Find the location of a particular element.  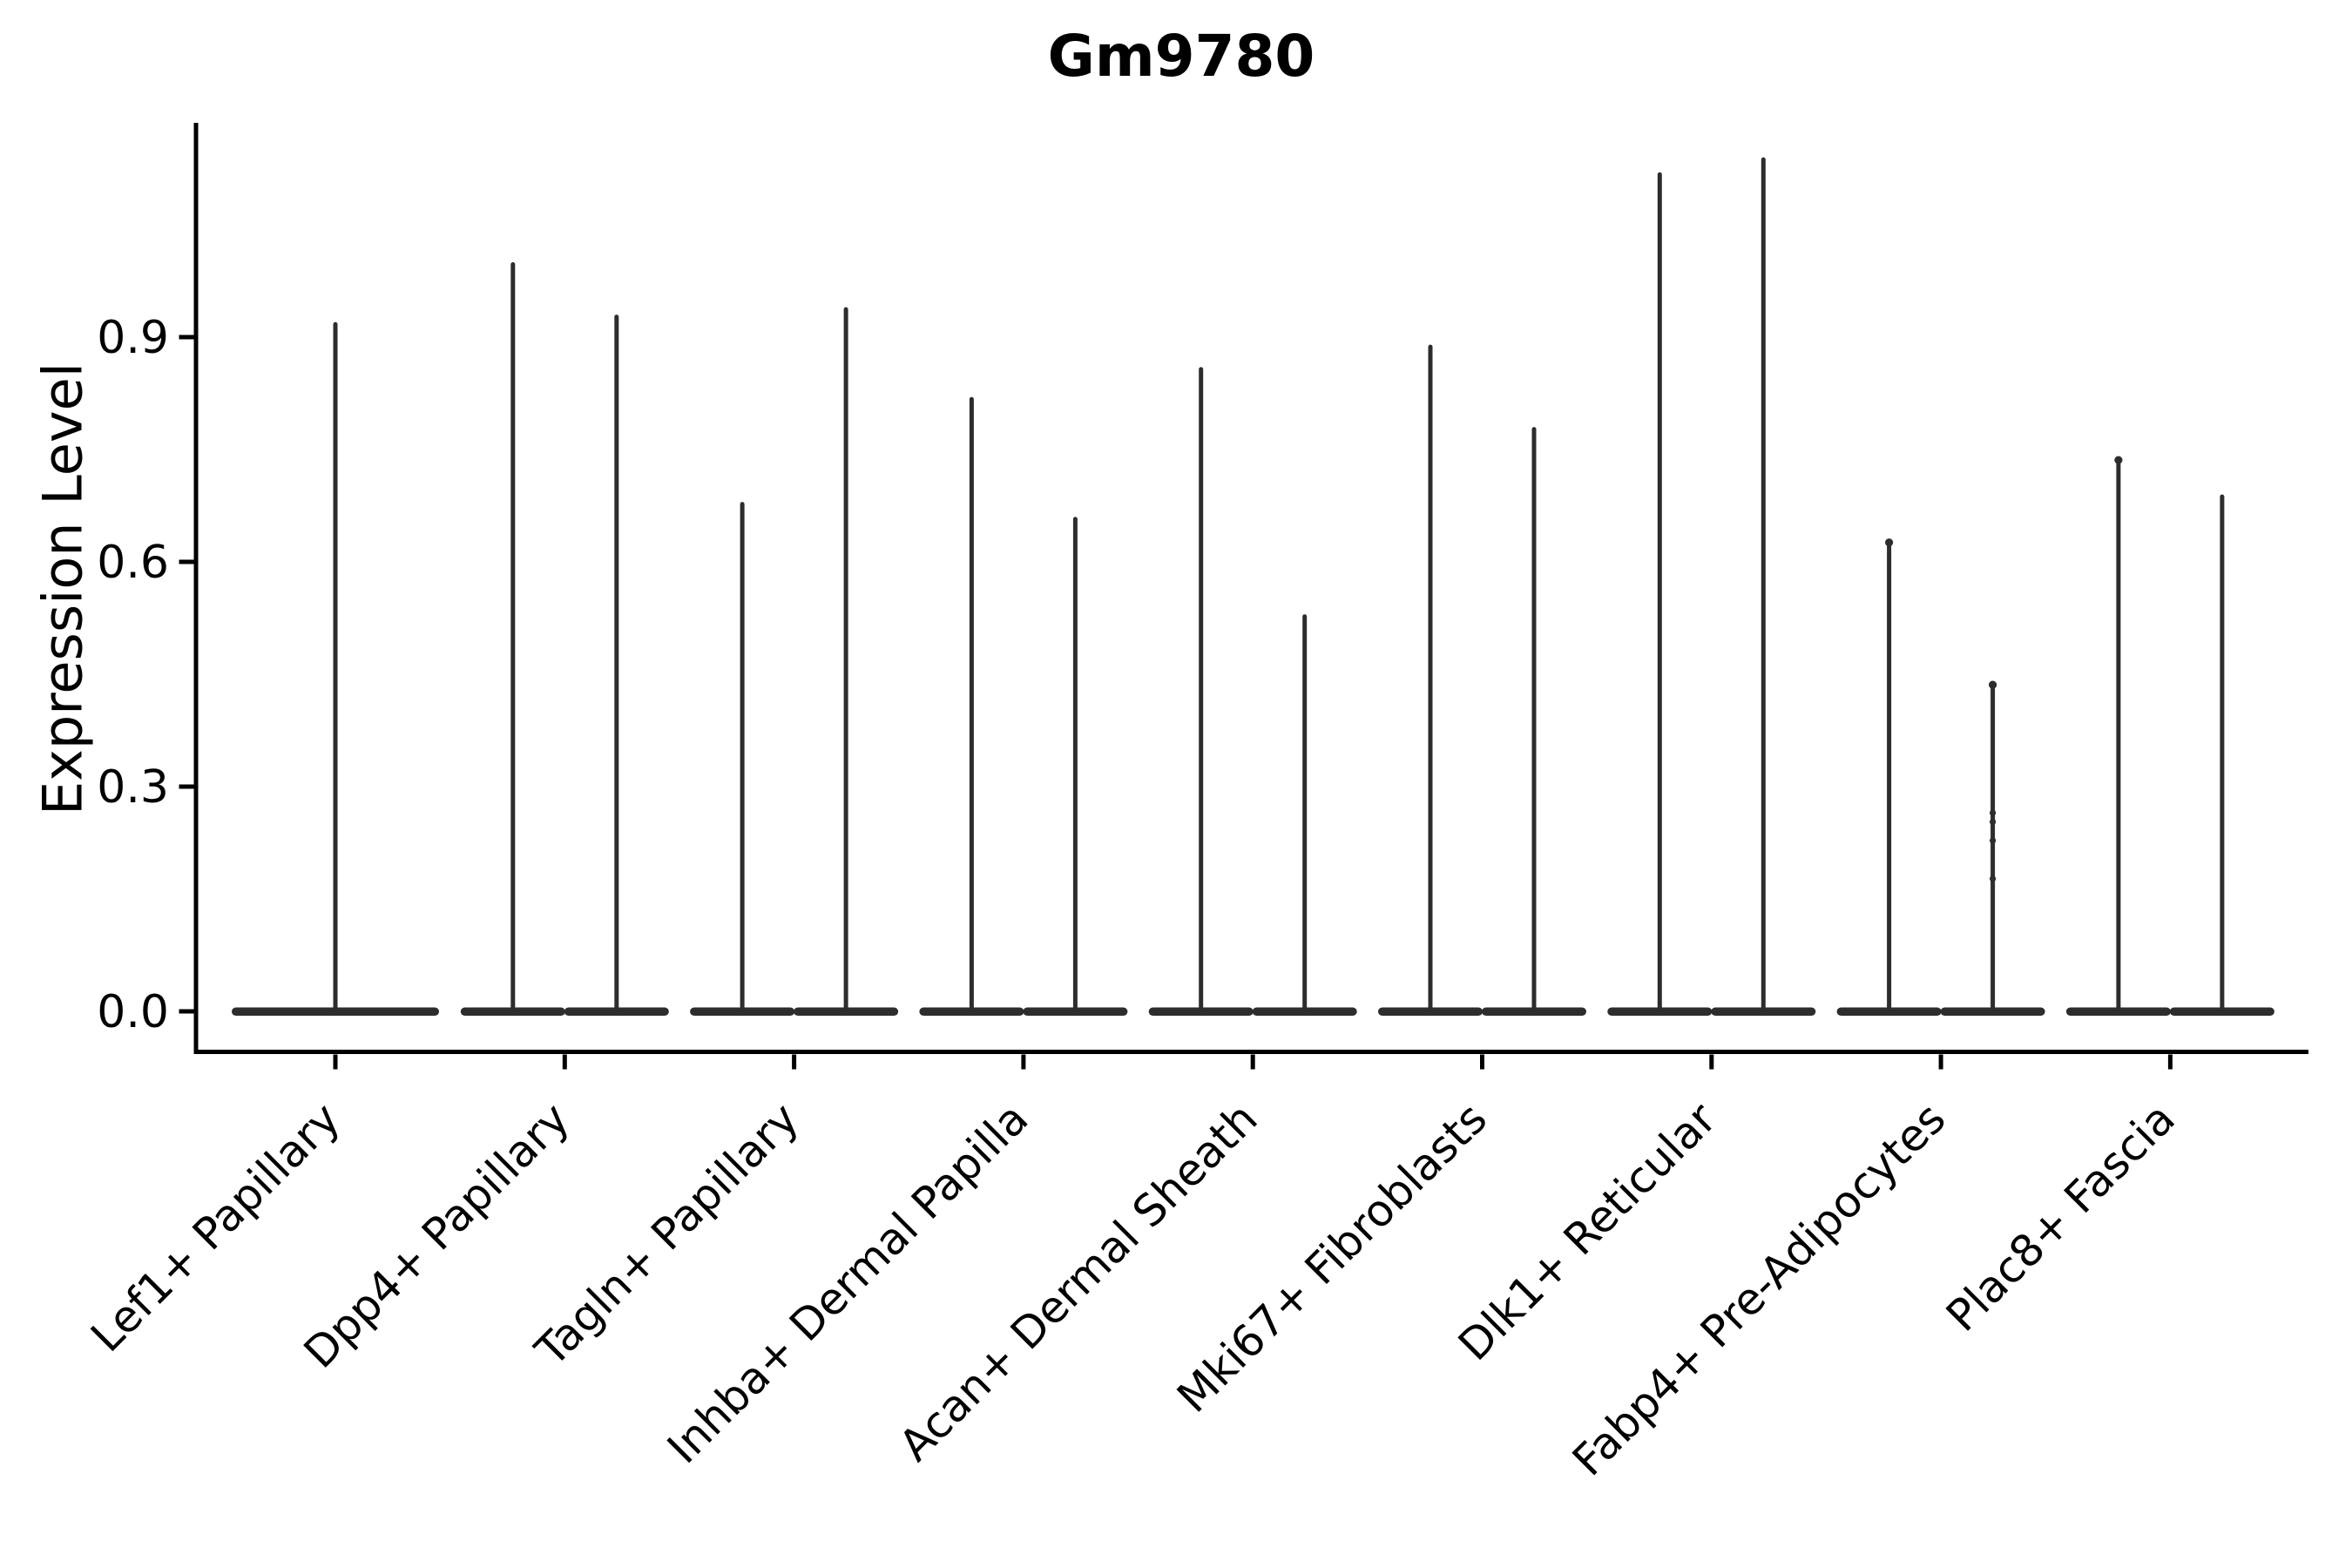

y-tick-label: 0.0 is located at coordinates (133, 1012).